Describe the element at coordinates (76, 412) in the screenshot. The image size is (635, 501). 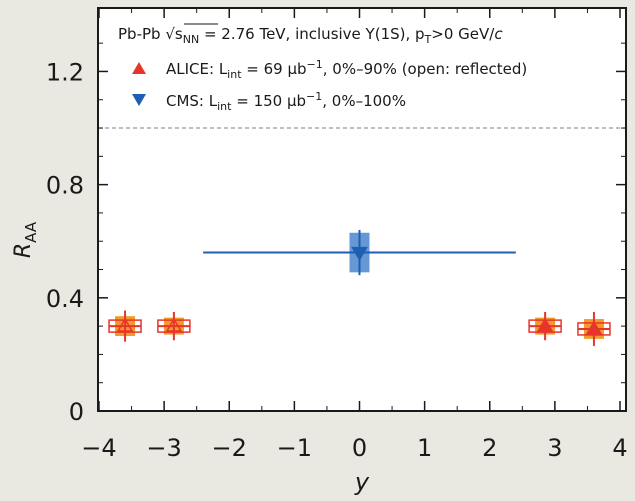
I see `y-tick-label: 0` at that location.